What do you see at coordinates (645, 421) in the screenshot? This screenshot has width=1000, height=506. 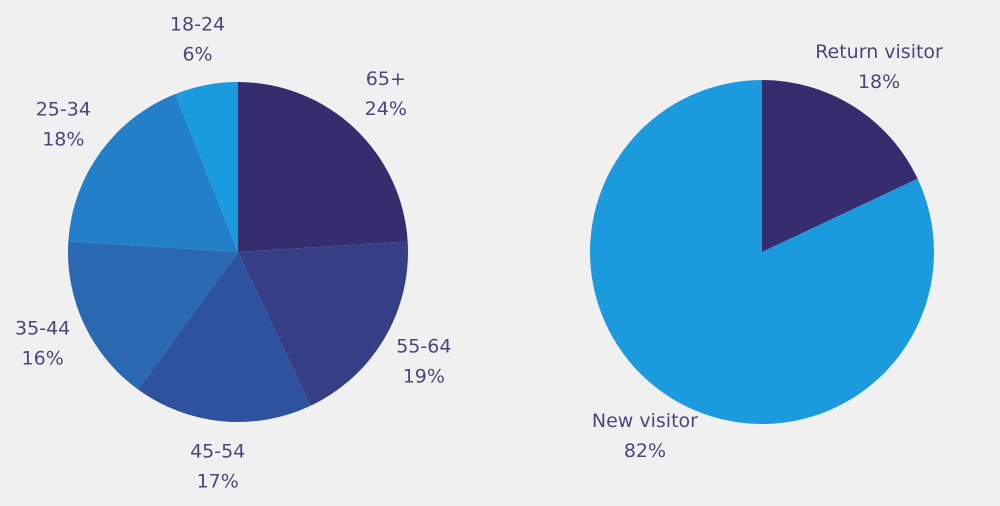 I see `slice-label: New visitor` at bounding box center [645, 421].